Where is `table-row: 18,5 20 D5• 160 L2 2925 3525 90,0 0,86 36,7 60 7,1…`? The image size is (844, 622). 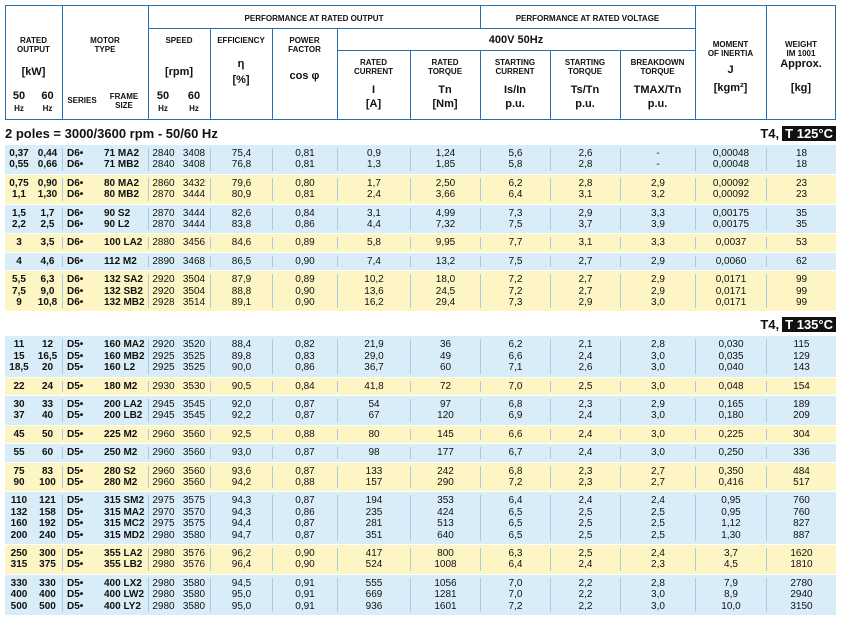
table-row: 18,5 20 D5• 160 L2 2925 3525 90,0 0,86 36,7 60 7,1… is located at coordinates (420, 368).